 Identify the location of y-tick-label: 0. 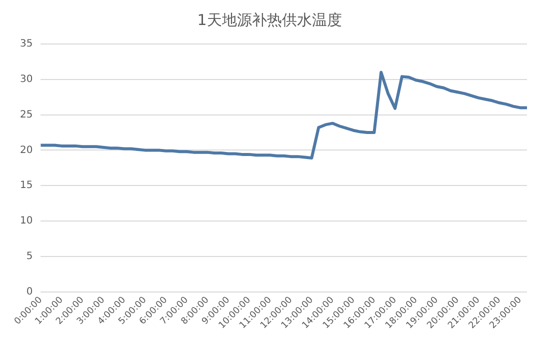
(29, 292).